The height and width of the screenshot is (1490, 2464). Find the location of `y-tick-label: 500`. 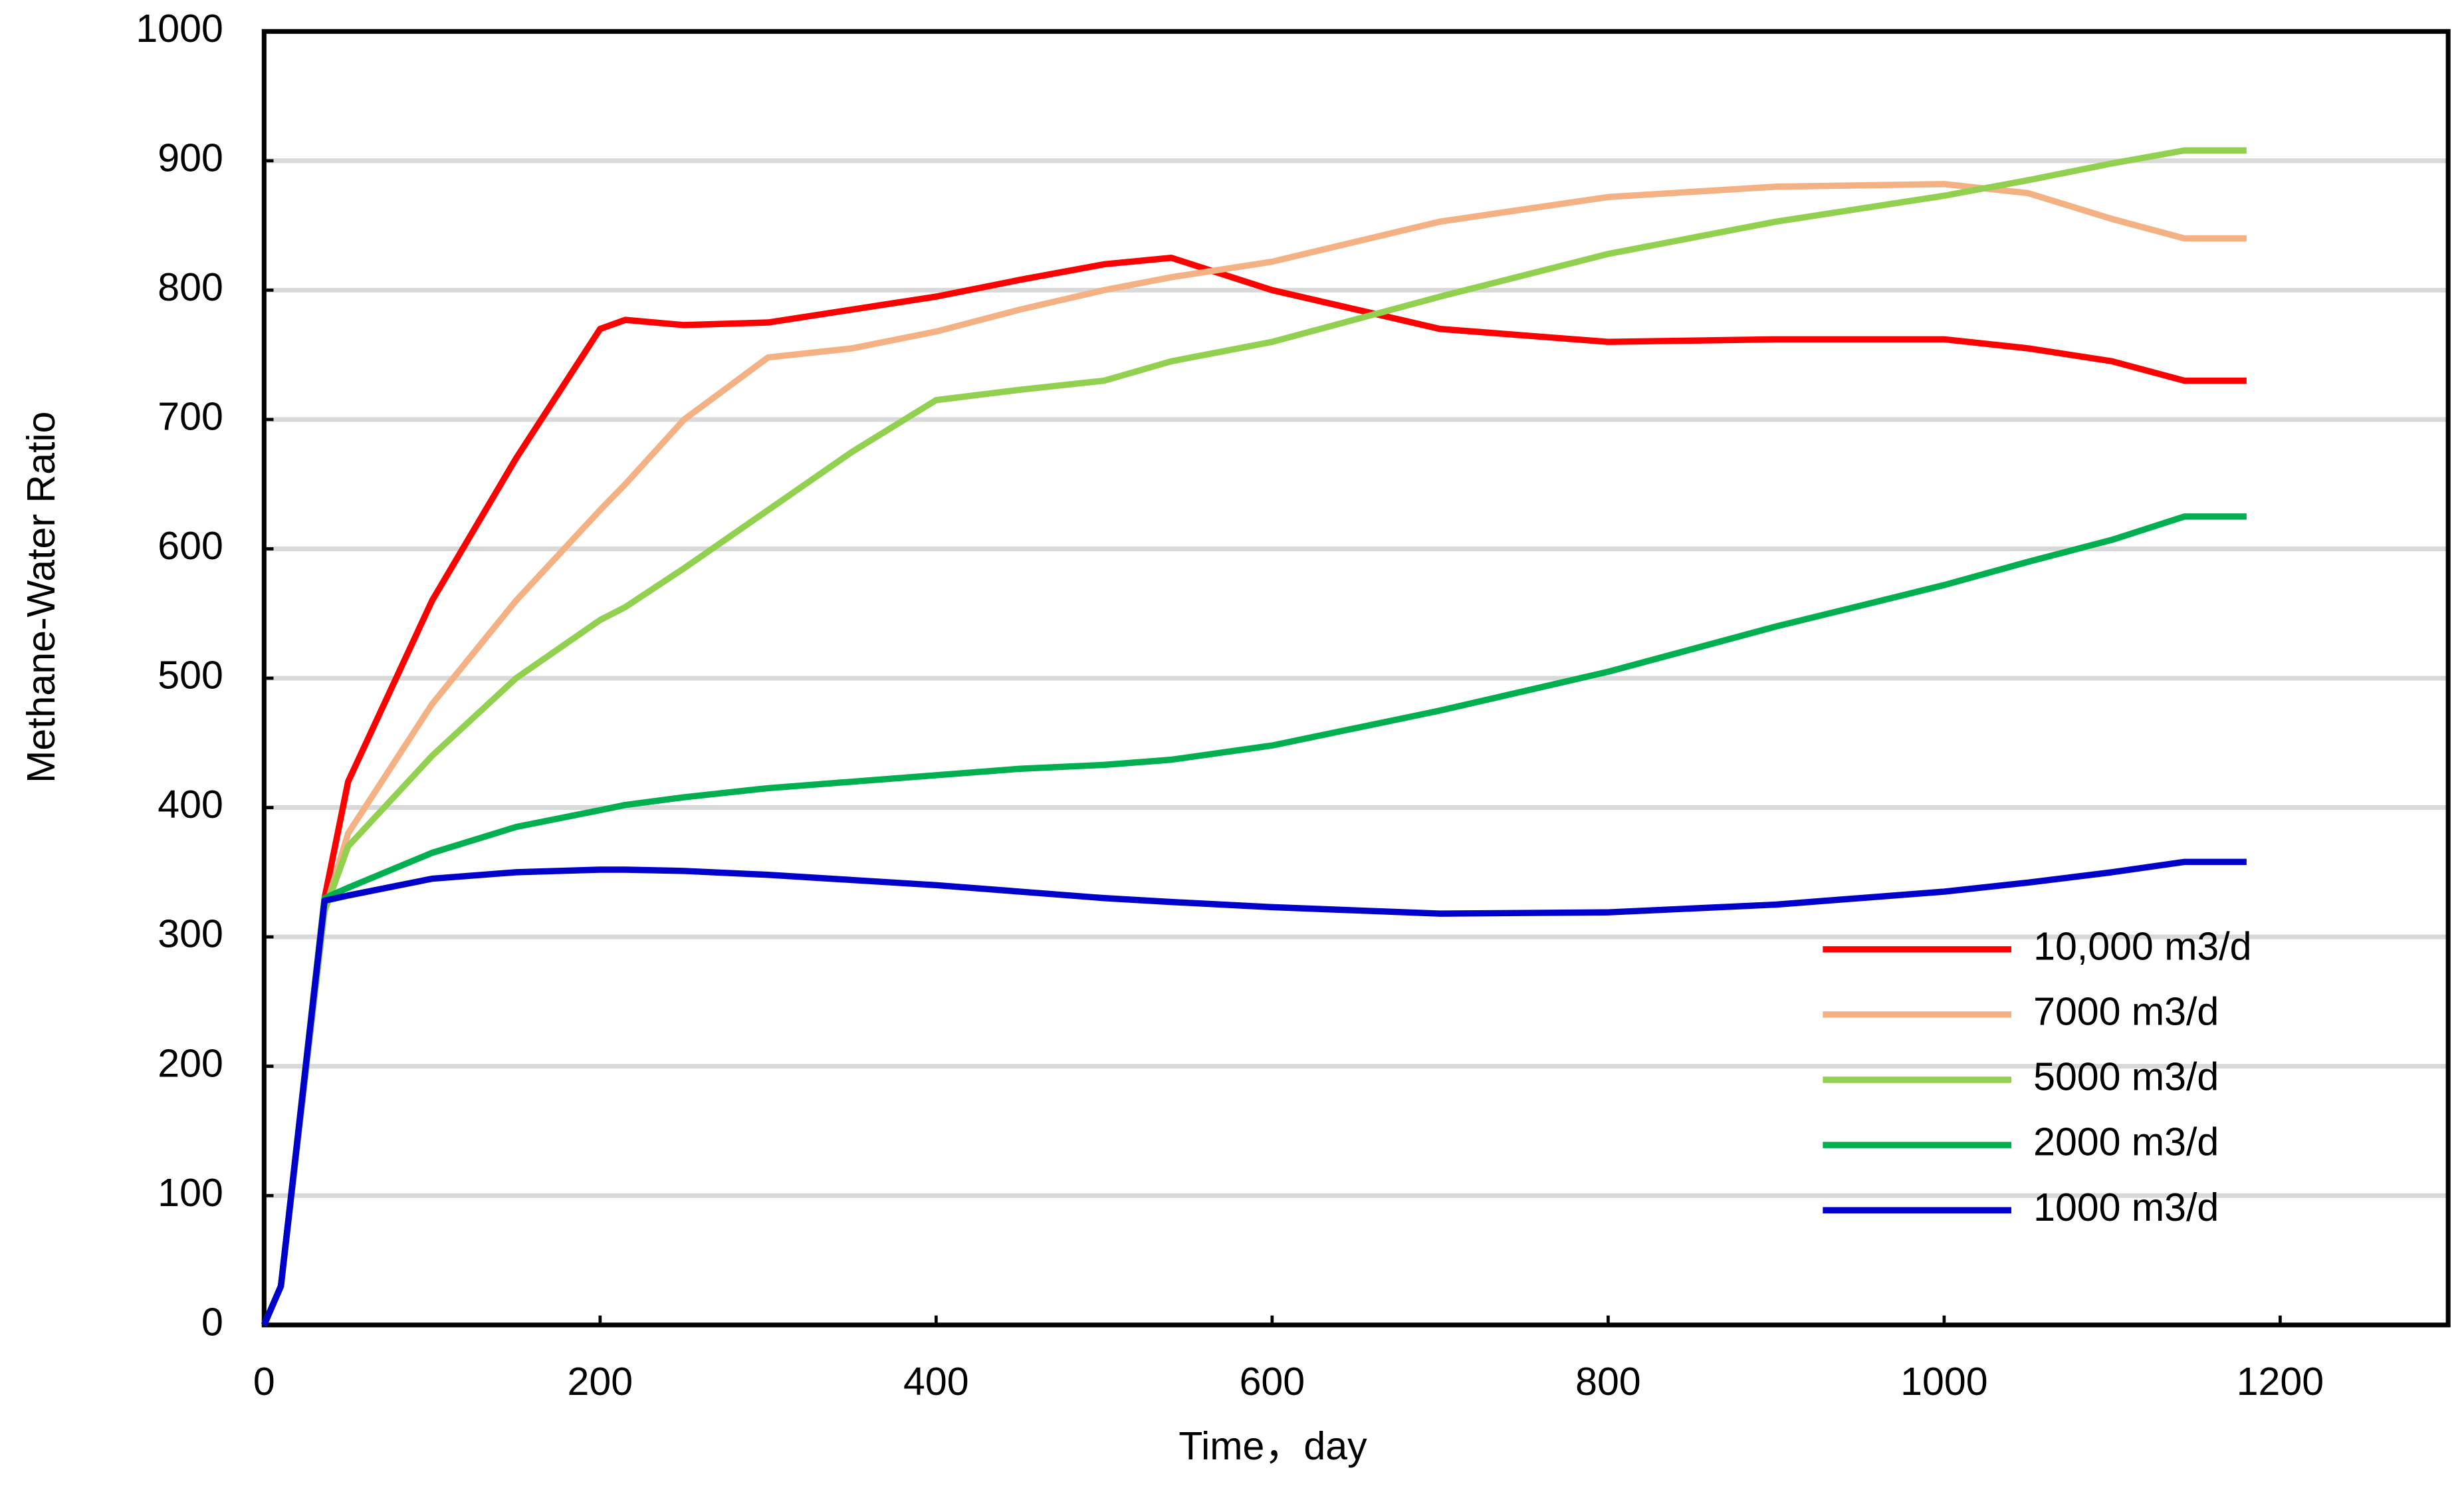

y-tick-label: 500 is located at coordinates (190, 675).